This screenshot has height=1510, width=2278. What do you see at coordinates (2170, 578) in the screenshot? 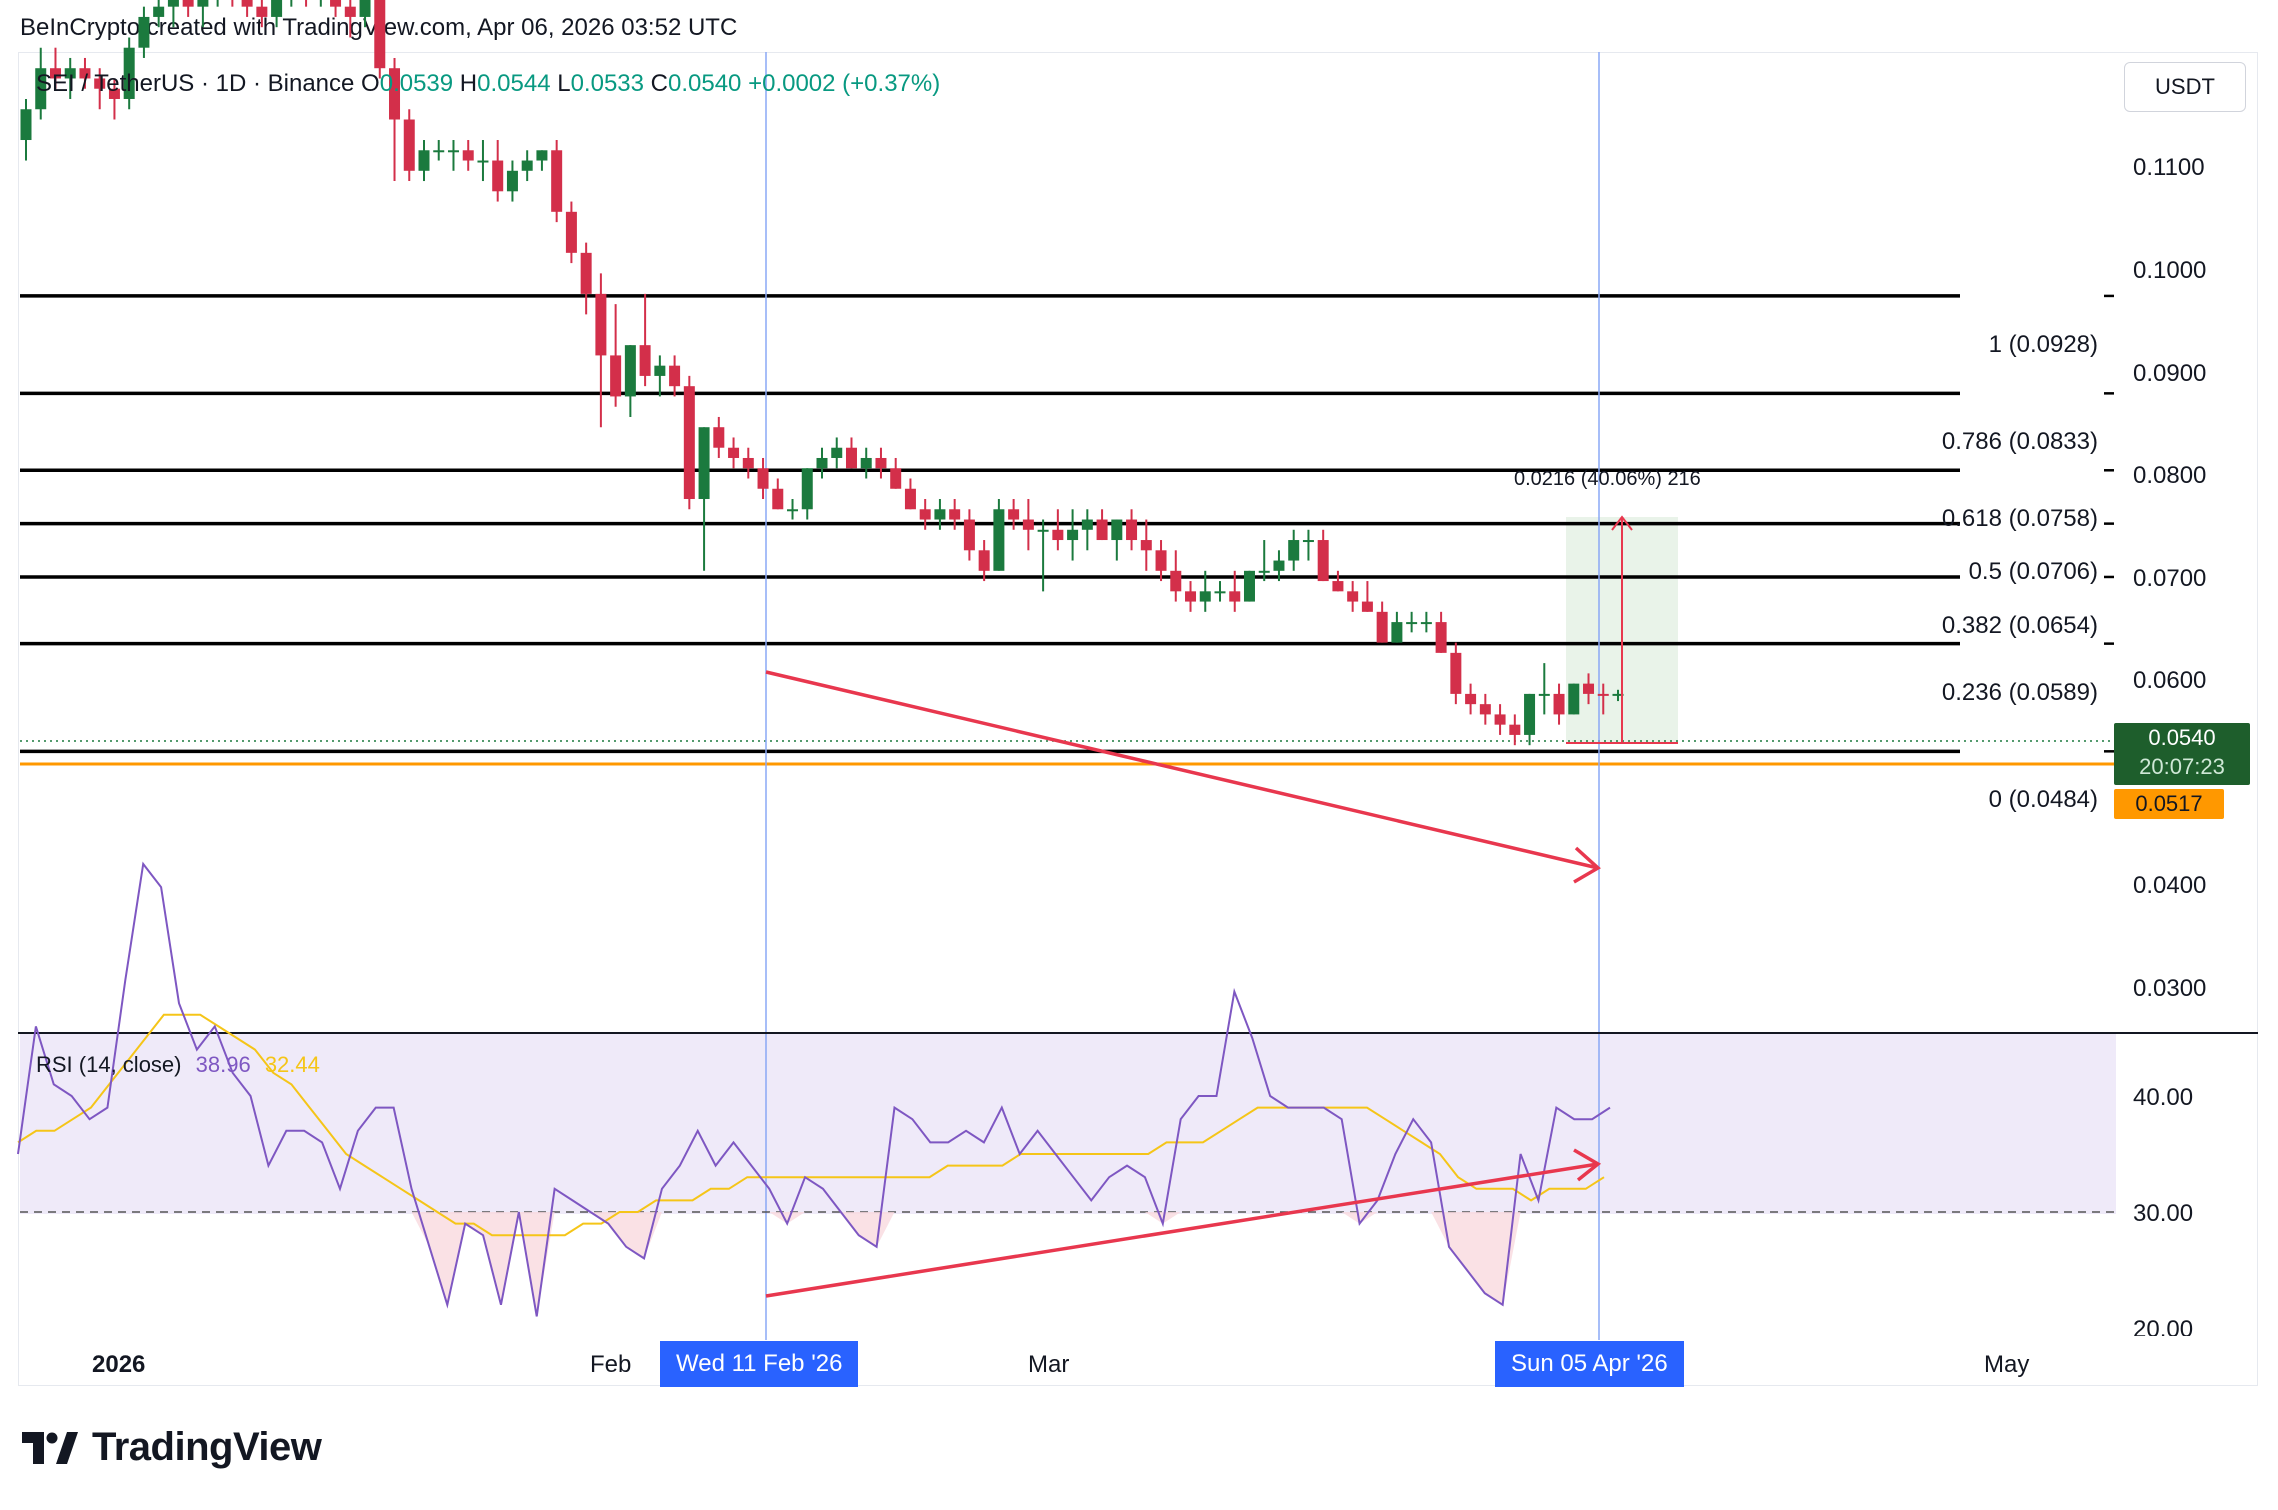
I see `y-tick-0.0700: 0.0700` at bounding box center [2170, 578].